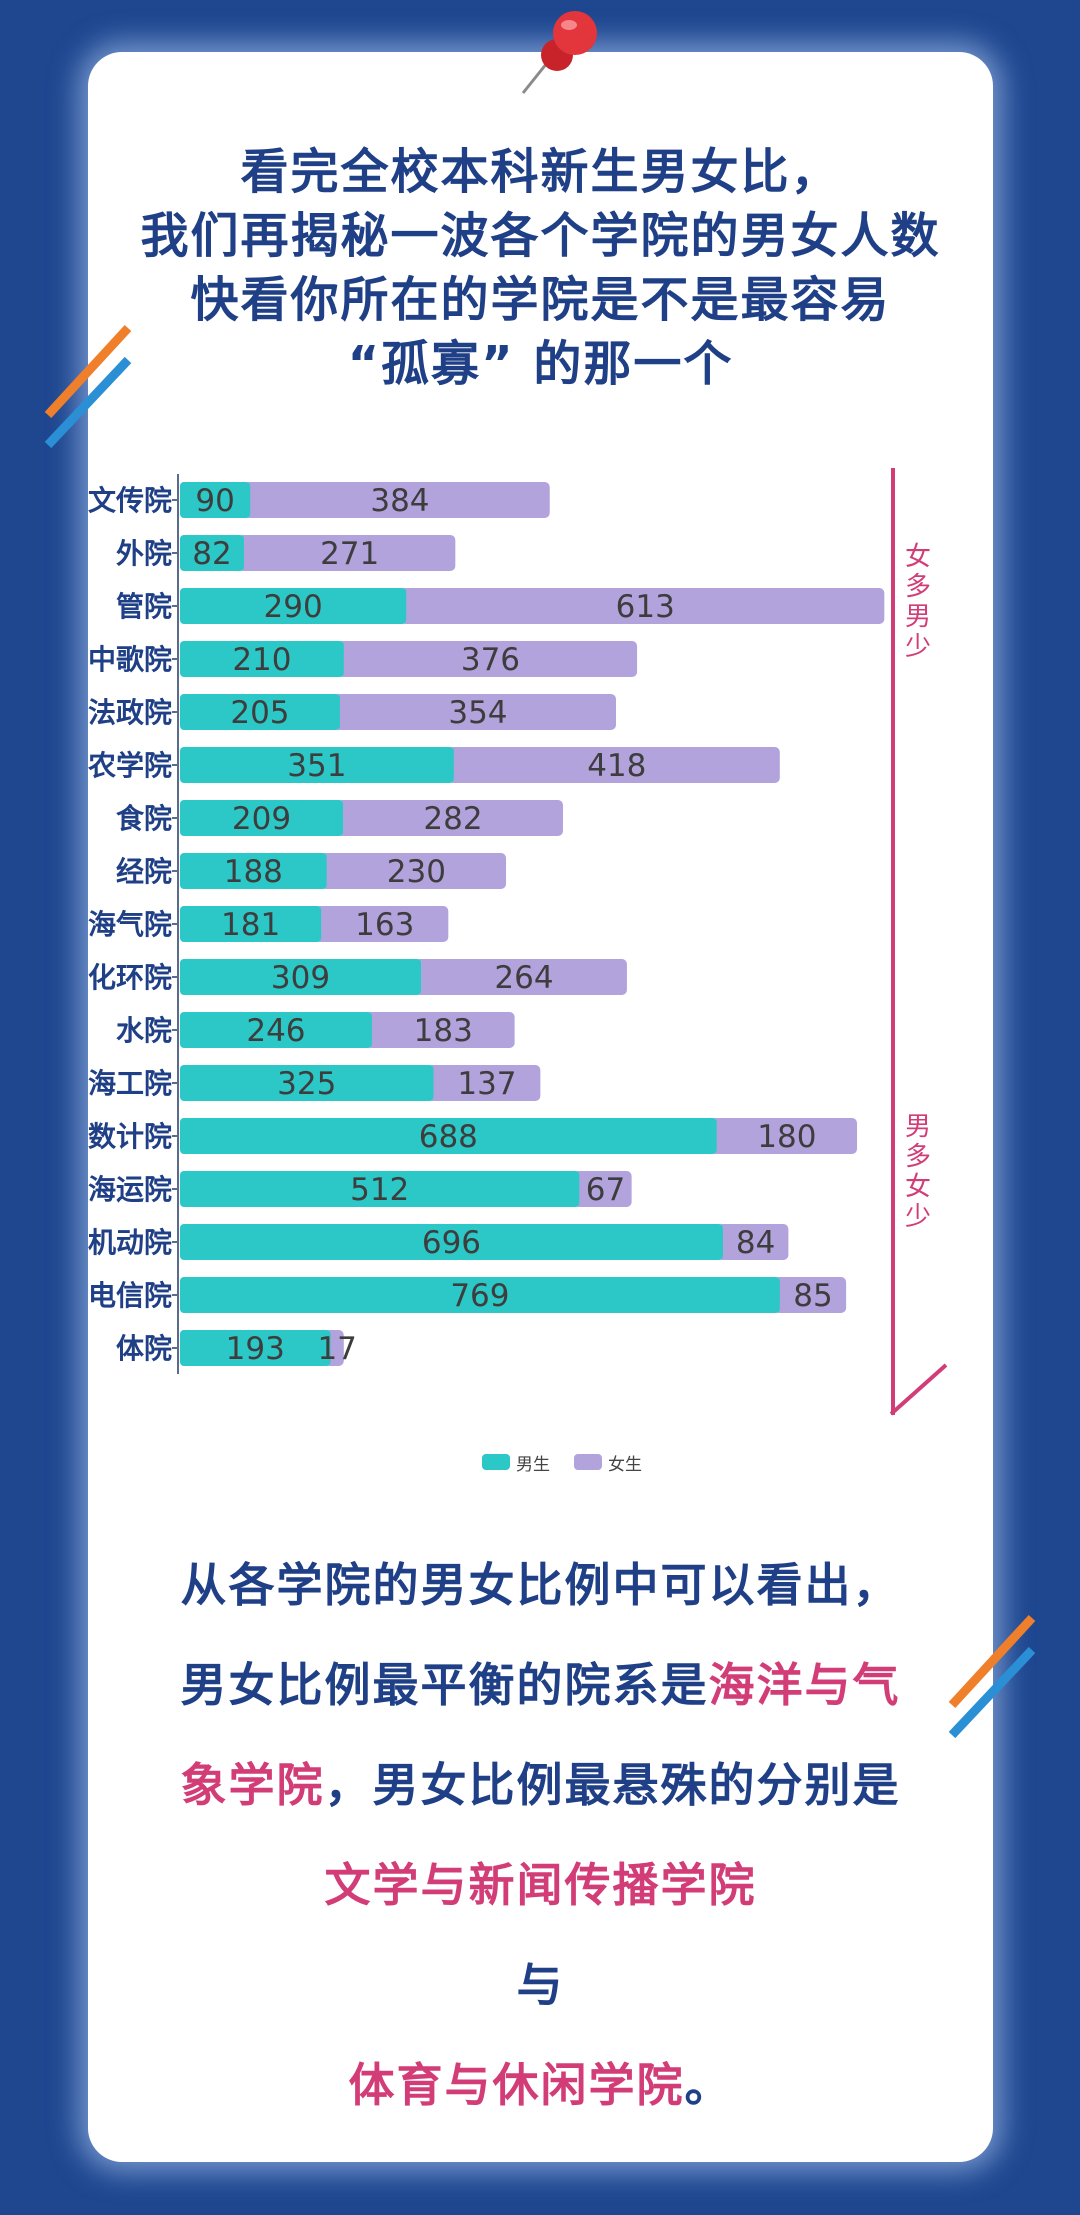  What do you see at coordinates (211, 554) in the screenshot?
I see `data-label-male: 82` at bounding box center [211, 554].